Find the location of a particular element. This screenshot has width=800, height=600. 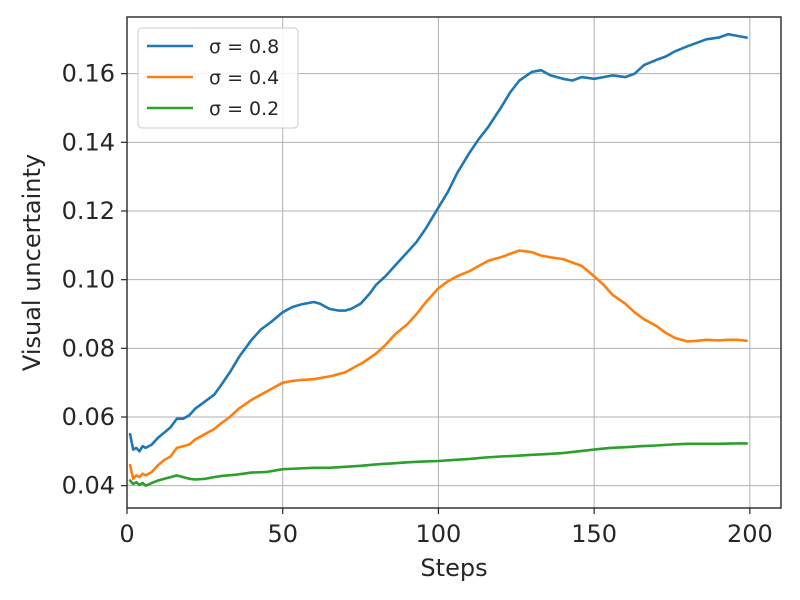

y-tick-label: 0.08 is located at coordinates (88, 348).